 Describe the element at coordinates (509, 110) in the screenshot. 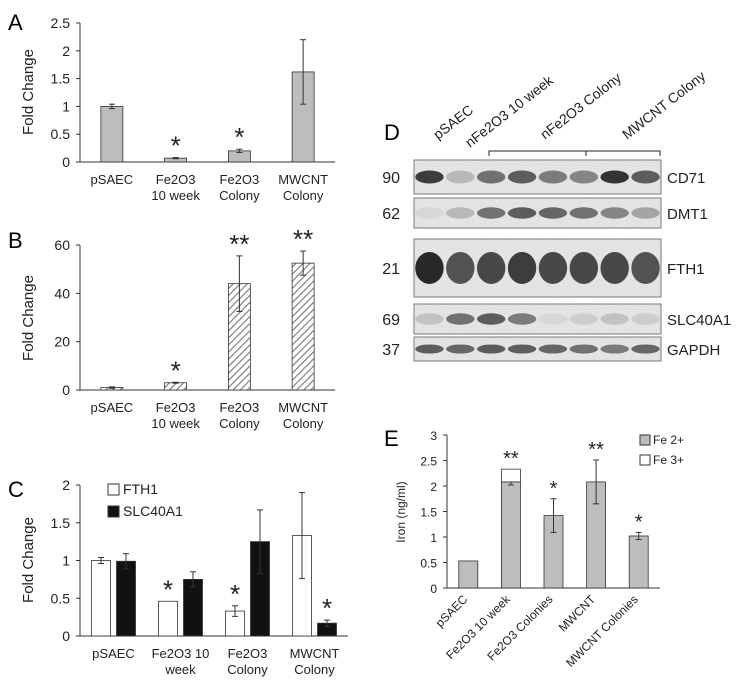

I see `lane-header: nFe2O3 10 week` at that location.